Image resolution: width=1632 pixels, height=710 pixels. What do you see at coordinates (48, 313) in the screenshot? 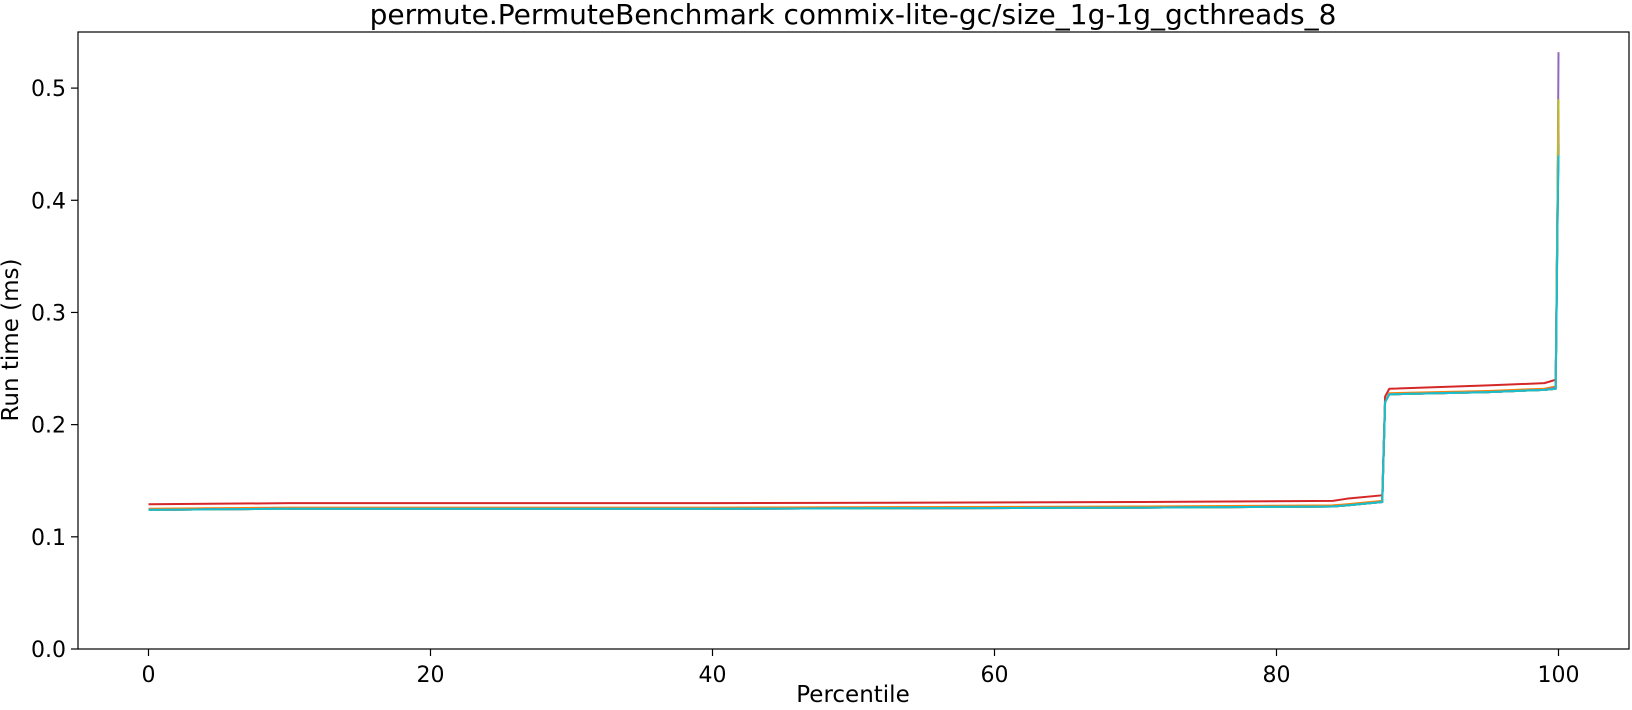
I see `y-tick-label: 0.3` at bounding box center [48, 313].